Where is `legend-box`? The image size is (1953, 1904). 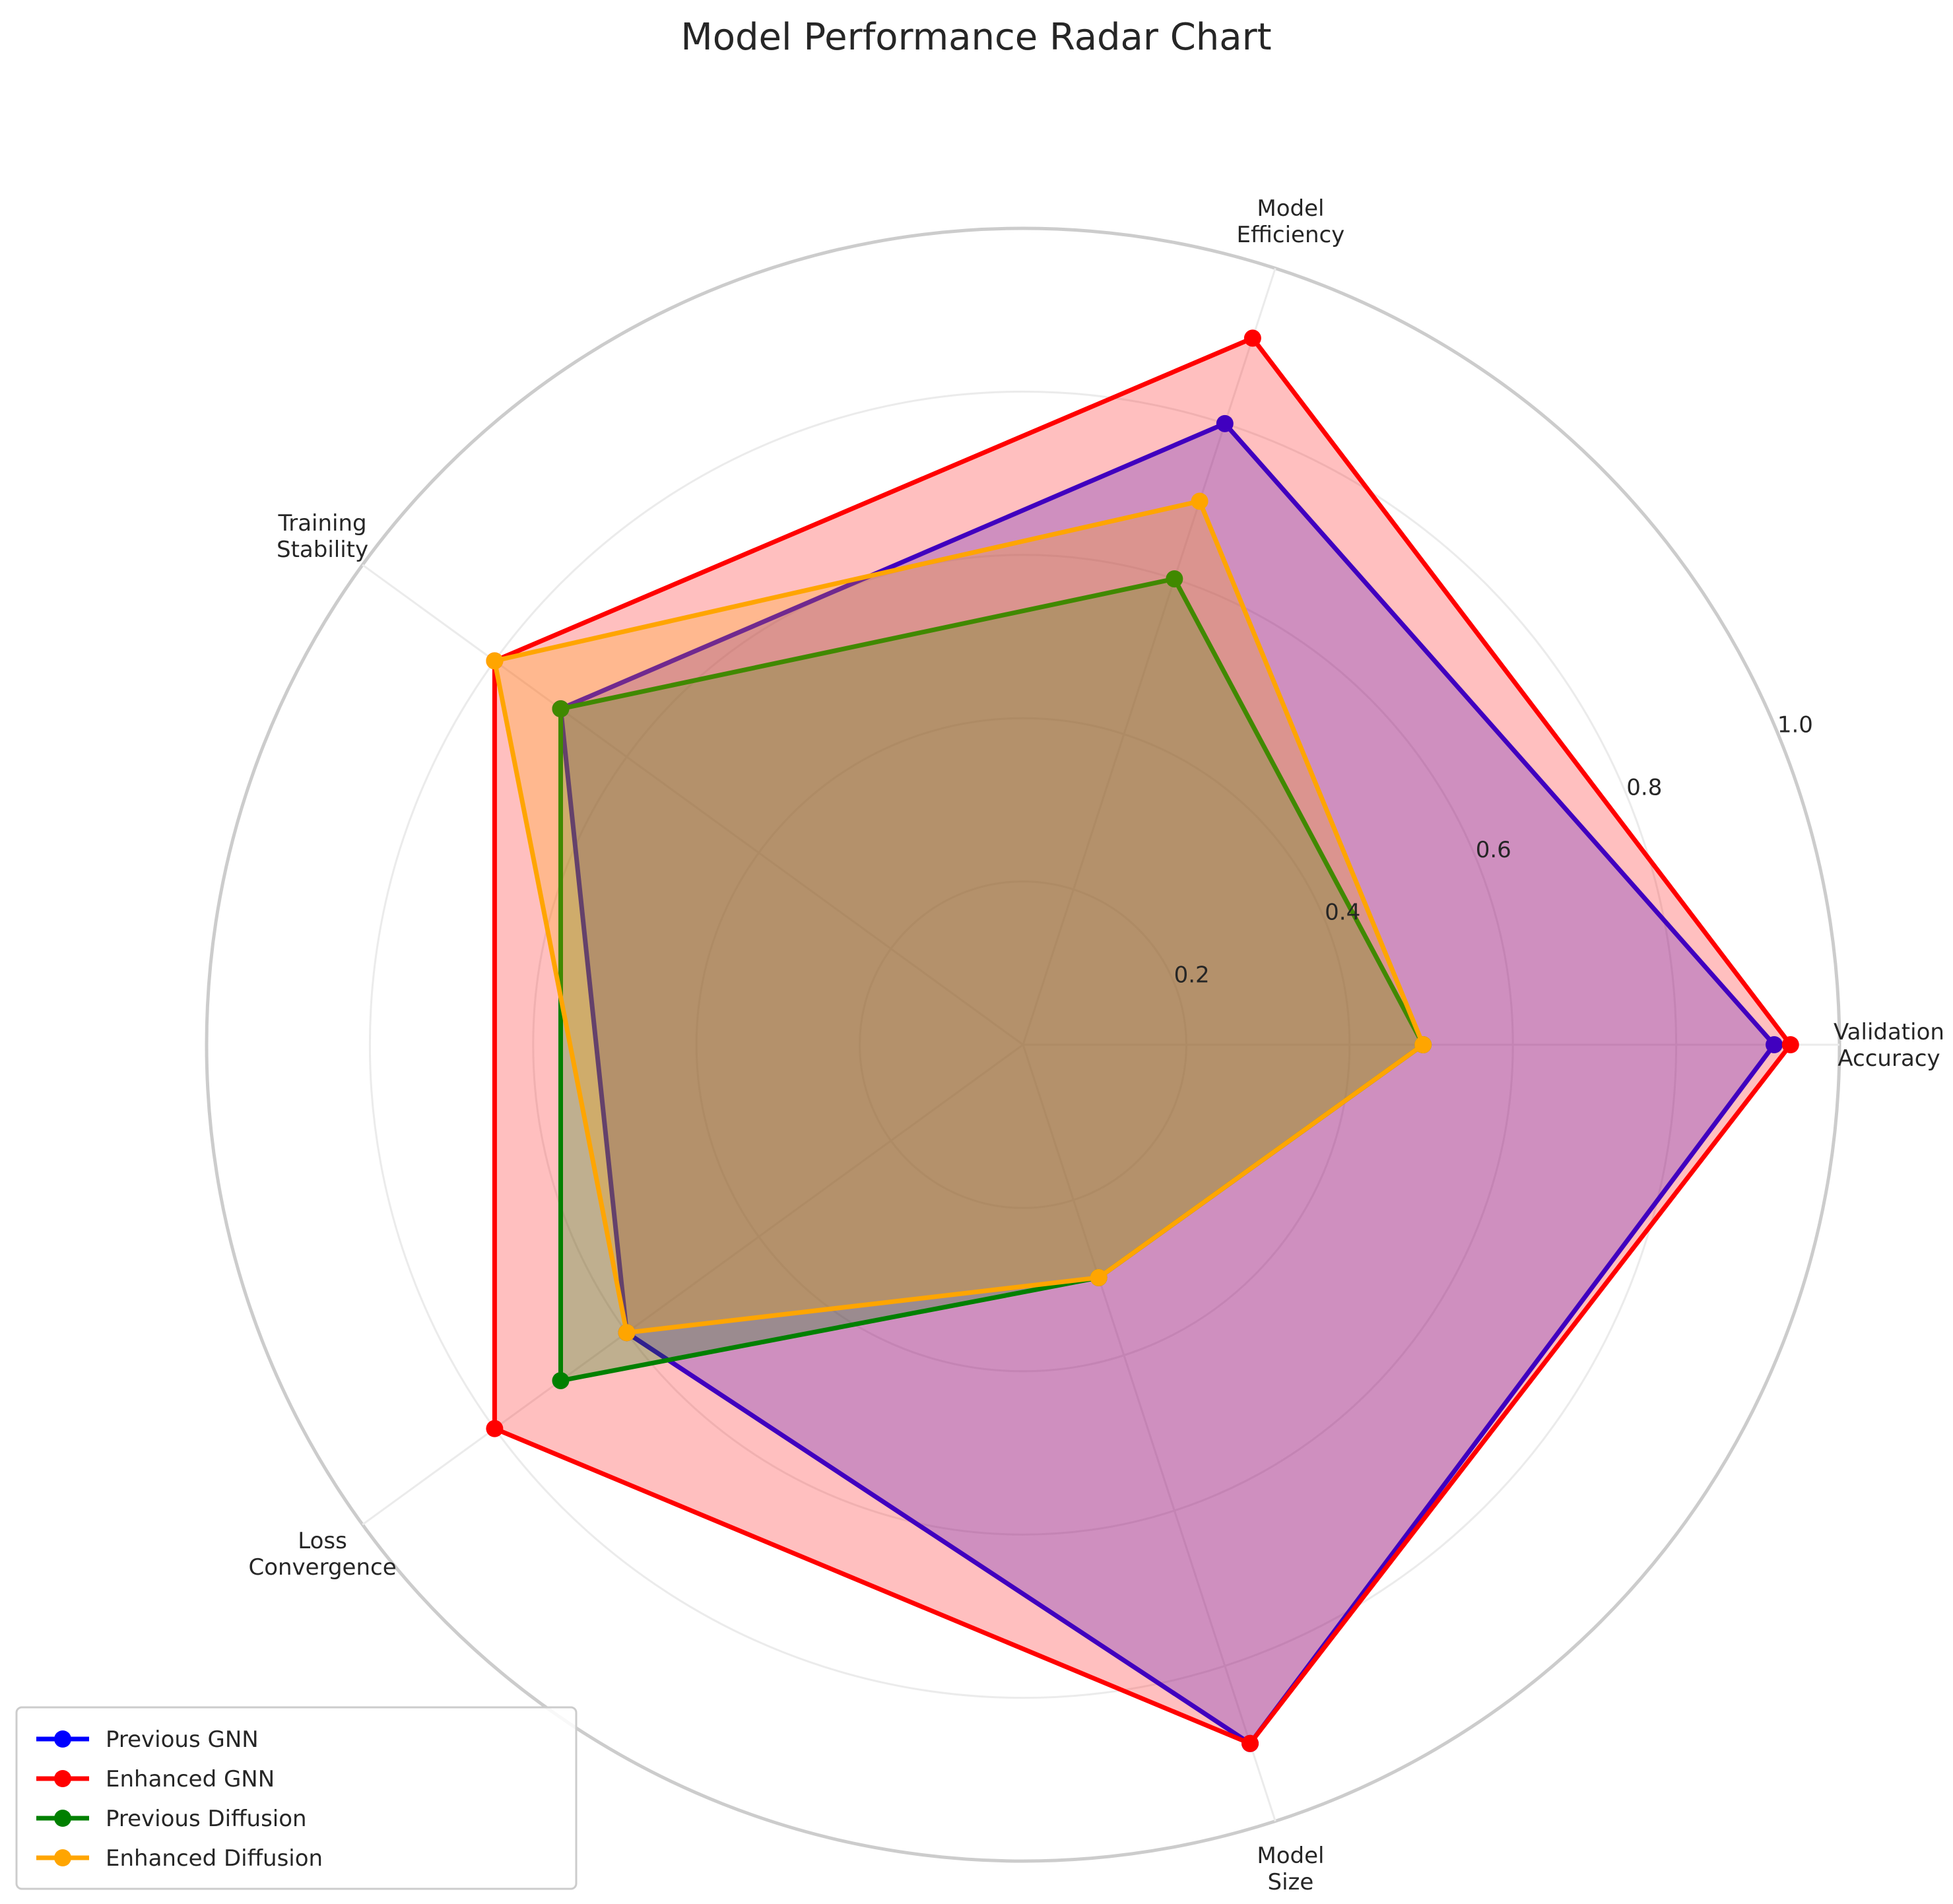
legend-box is located at coordinates (296, 1798).